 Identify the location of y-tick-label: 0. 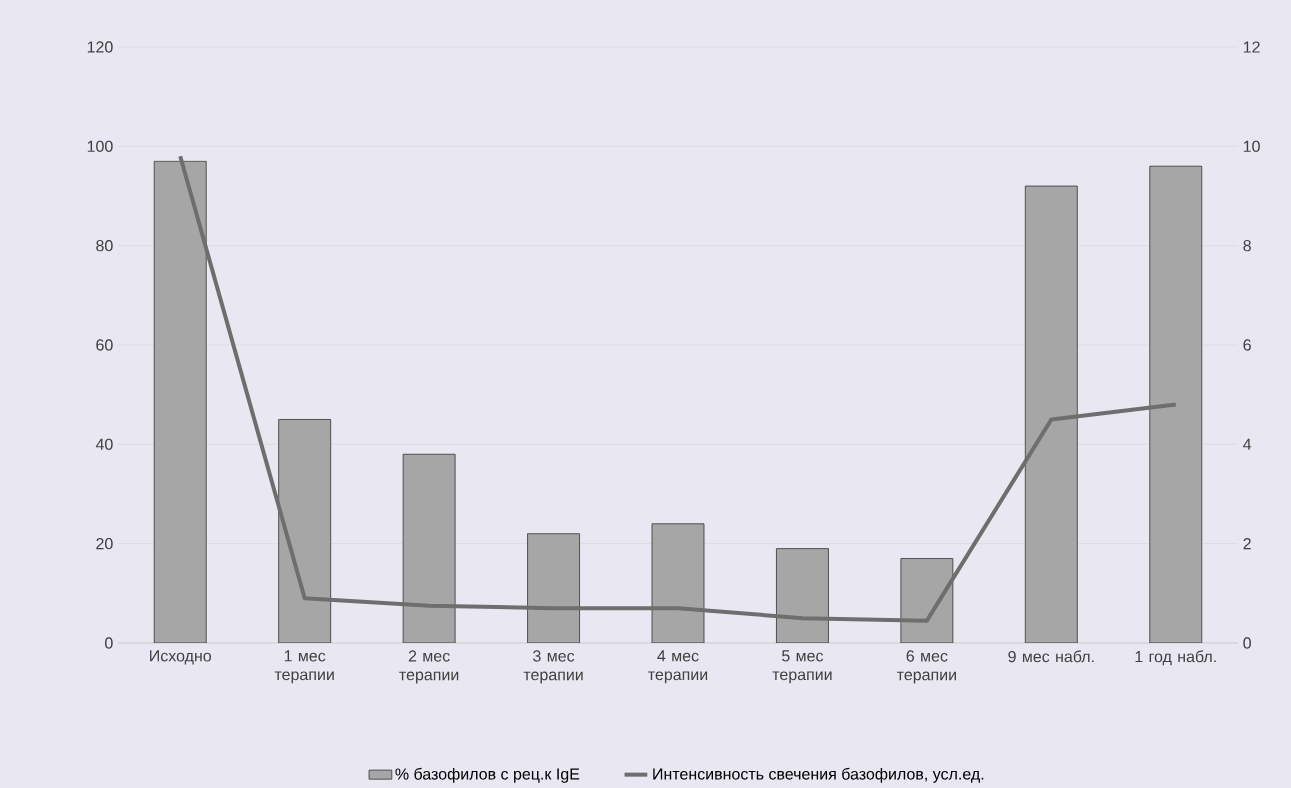
(109, 643).